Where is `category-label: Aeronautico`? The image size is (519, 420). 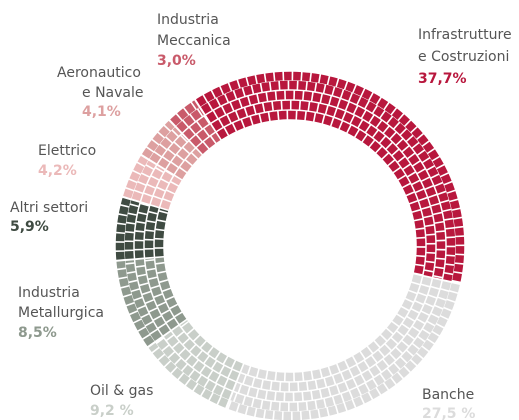 category-label: Aeronautico is located at coordinates (99, 73).